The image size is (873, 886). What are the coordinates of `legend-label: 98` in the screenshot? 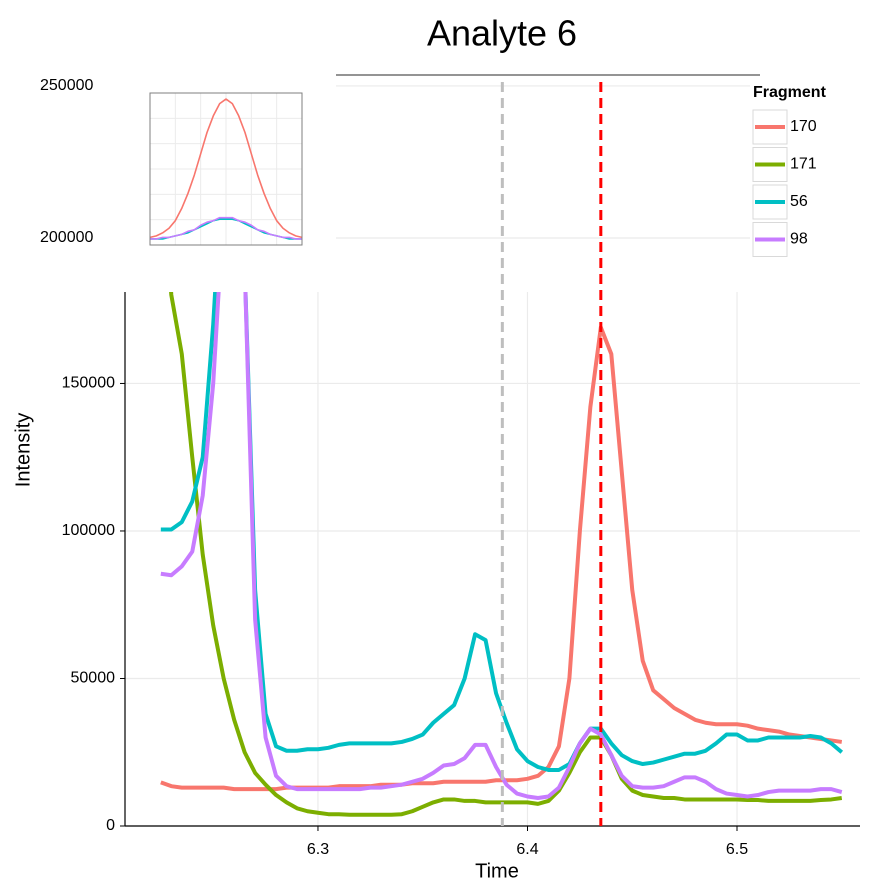 It's located at (799, 239).